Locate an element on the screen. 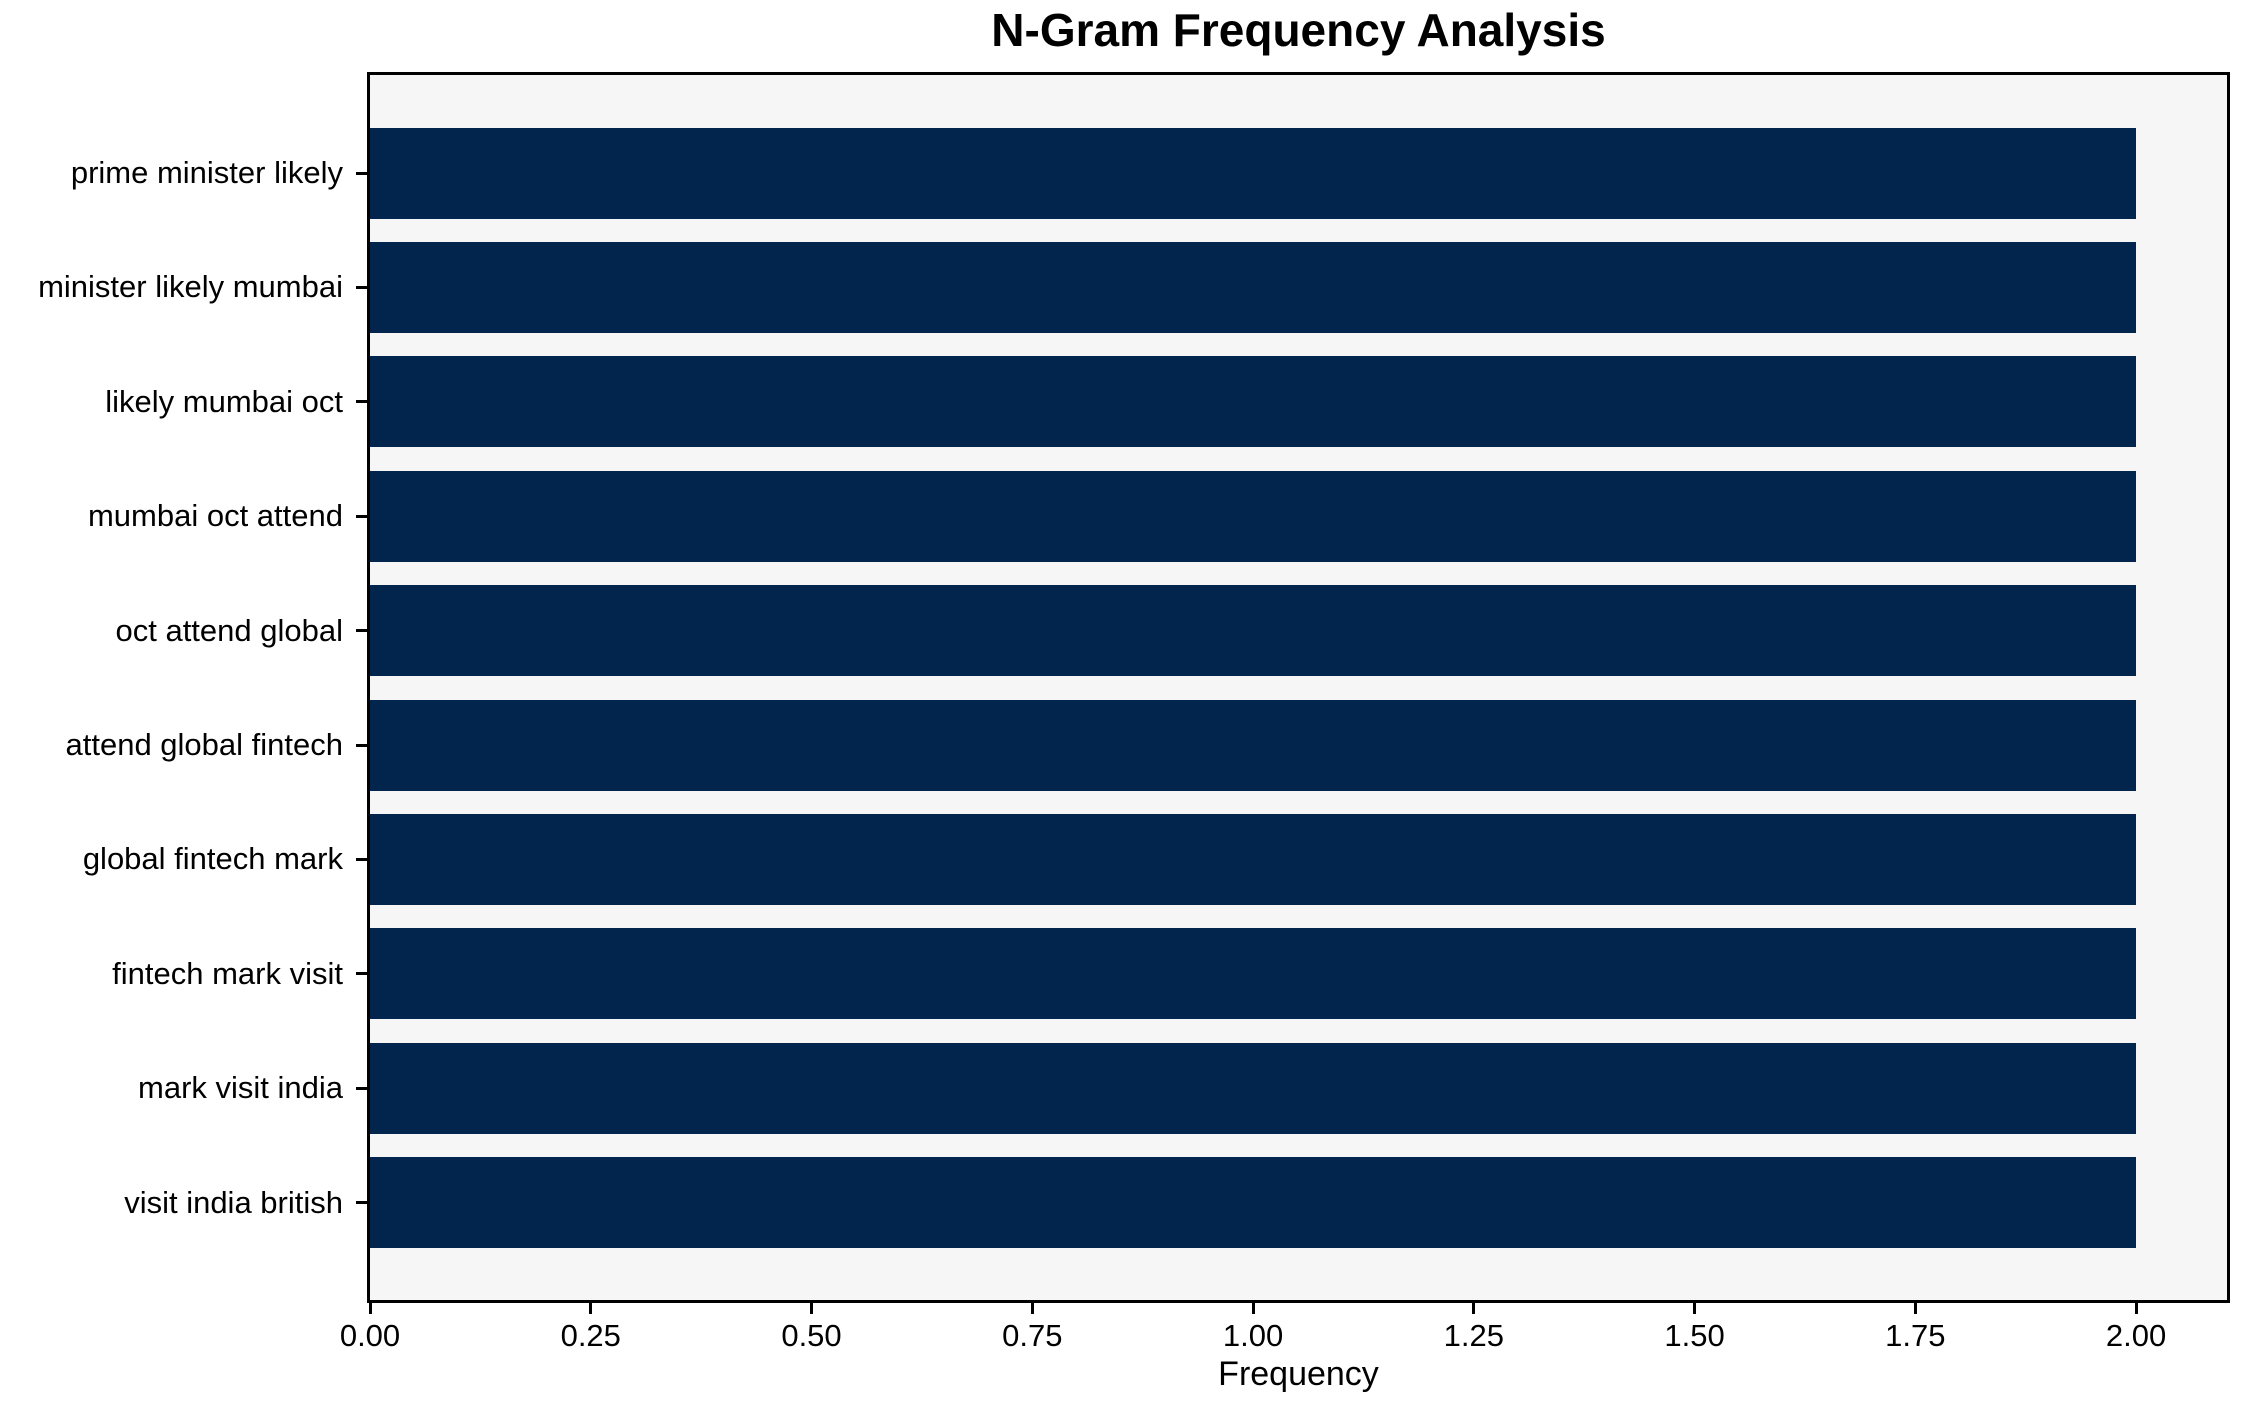  x-tick-label: 1.25 is located at coordinates (1473, 1335).